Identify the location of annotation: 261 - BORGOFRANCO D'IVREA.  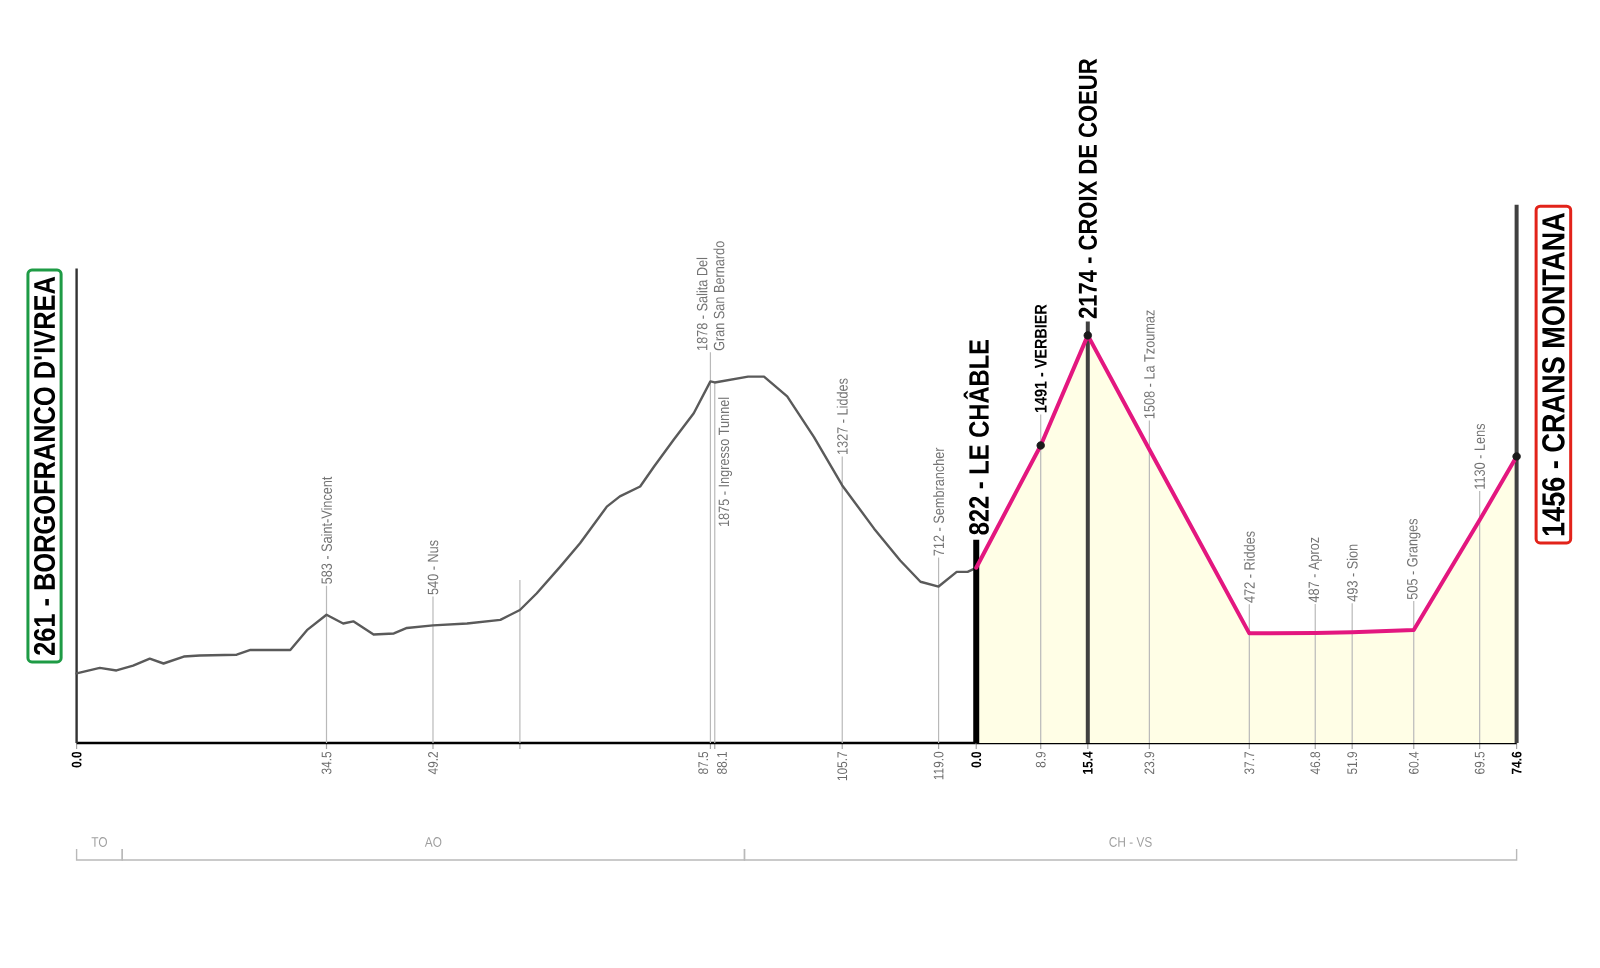
(44, 466).